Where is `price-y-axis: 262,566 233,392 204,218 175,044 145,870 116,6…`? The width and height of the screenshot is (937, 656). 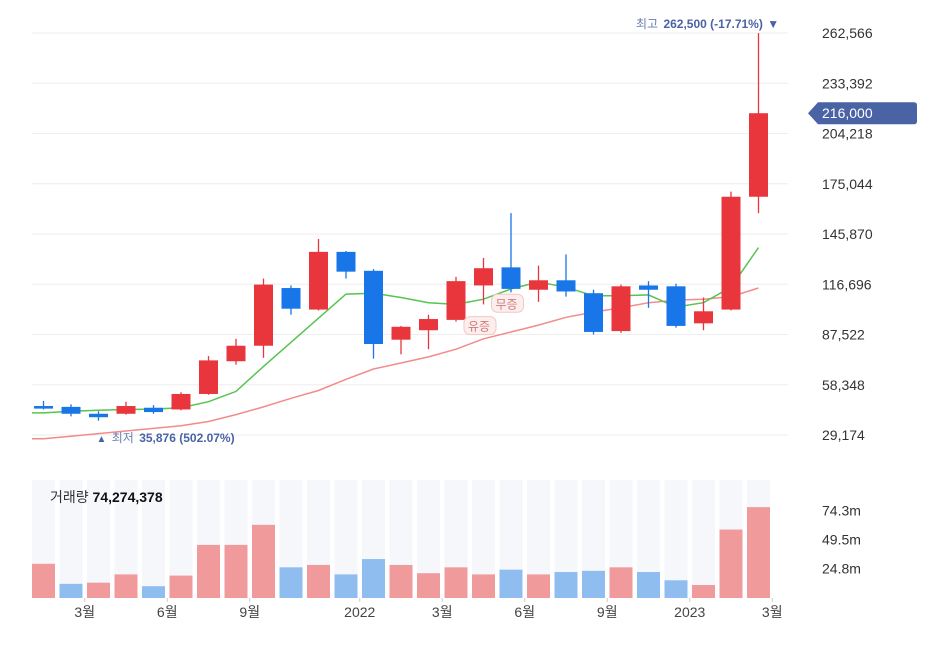
price-y-axis: 262,566 233,392 204,218 175,044 145,870 116,6… is located at coordinates (847, 234).